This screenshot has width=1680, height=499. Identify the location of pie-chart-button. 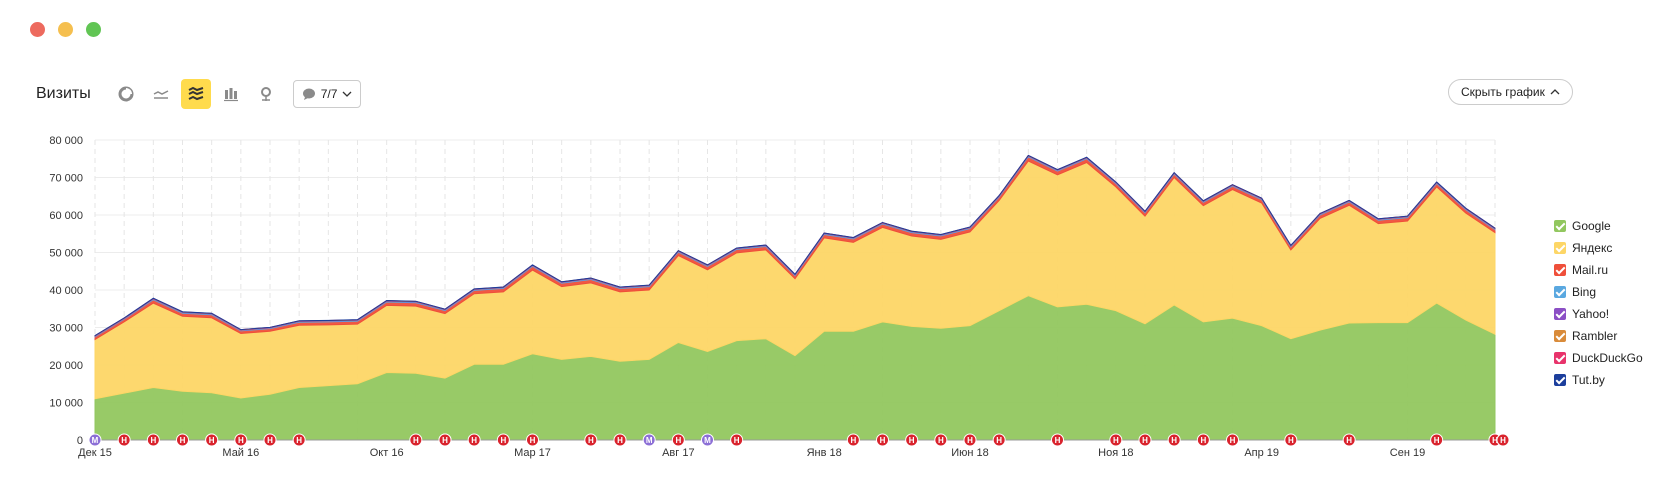
(126, 94).